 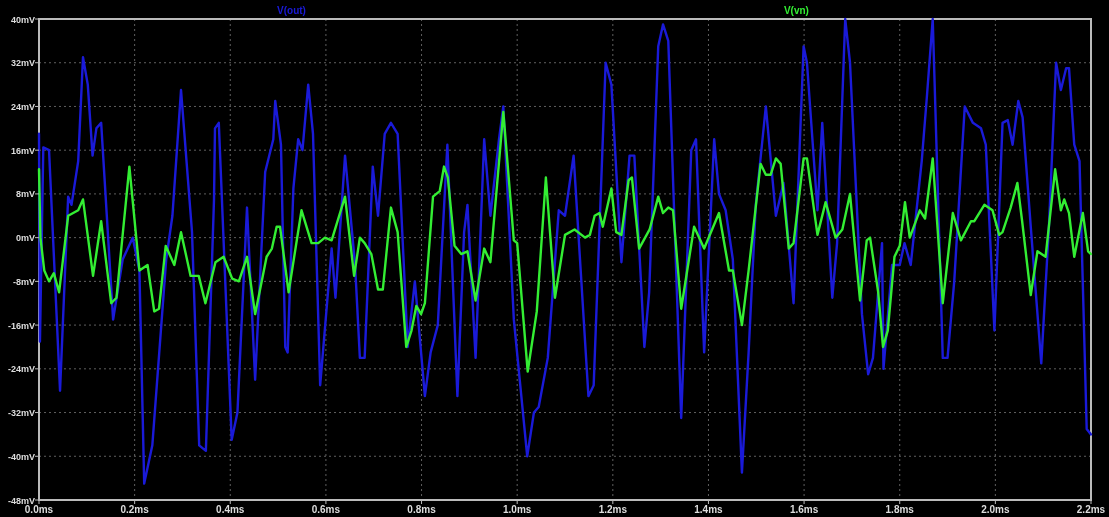 I want to click on x-tick-label: 1.4ms, so click(x=709, y=509).